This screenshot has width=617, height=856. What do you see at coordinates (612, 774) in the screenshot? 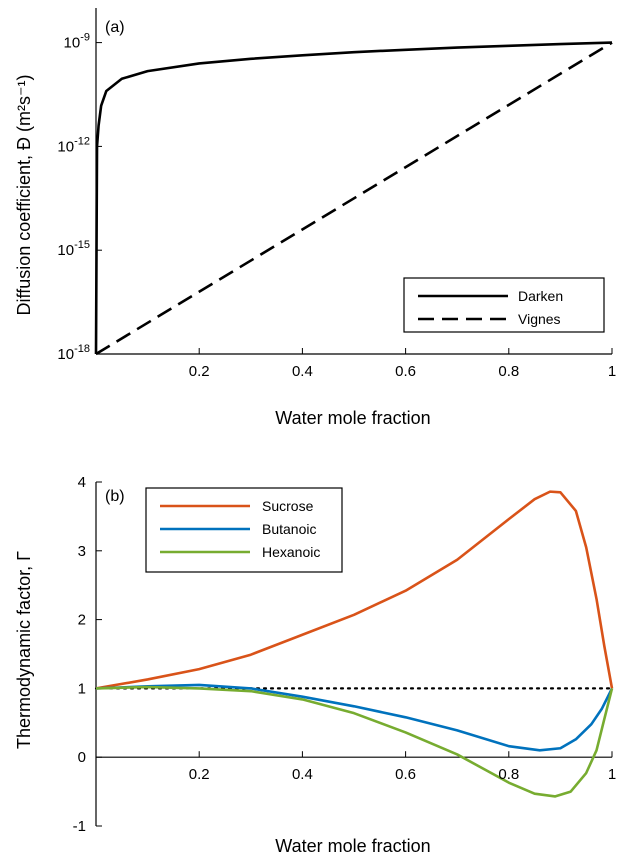
I see `panel-b-x-tick-label: 1` at bounding box center [612, 774].